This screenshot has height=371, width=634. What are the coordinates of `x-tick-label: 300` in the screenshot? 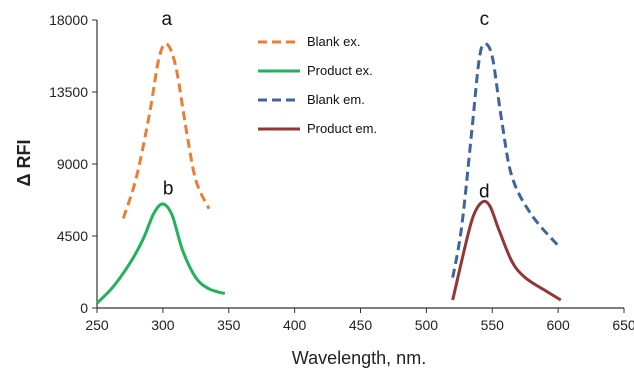 It's located at (163, 325).